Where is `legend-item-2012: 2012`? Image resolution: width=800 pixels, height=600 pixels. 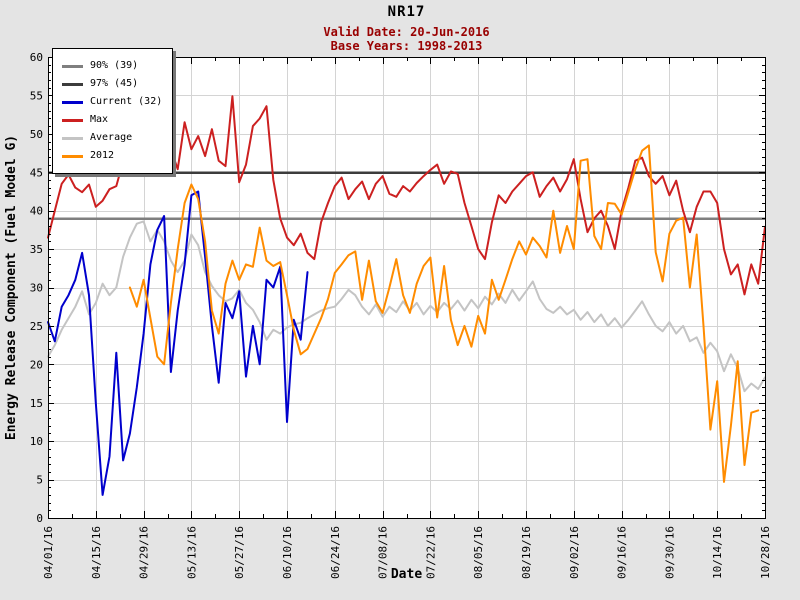
legend-item-2012: 2012 is located at coordinates (112, 156).